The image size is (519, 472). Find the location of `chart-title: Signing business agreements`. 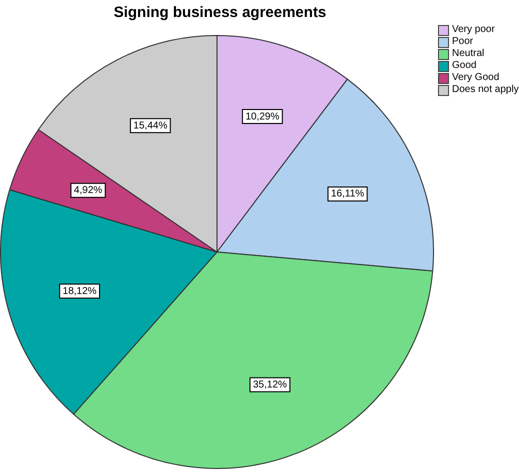

chart-title: Signing business agreements is located at coordinates (220, 12).